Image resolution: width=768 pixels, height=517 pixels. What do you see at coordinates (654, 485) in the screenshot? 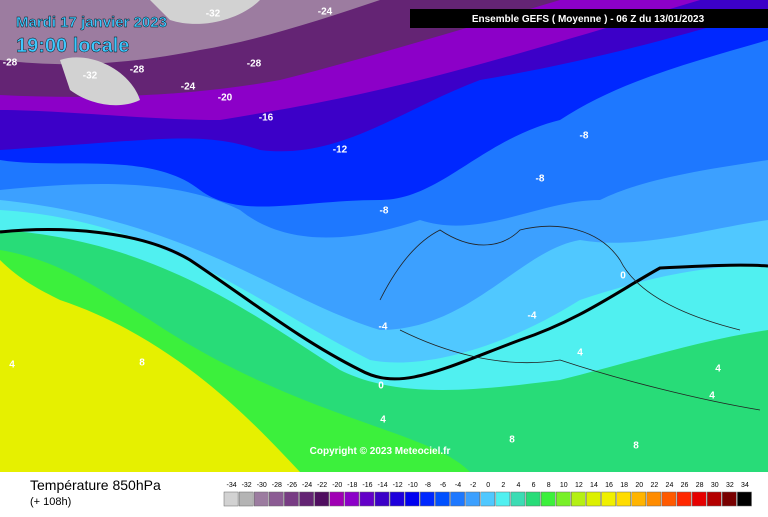
I see `colorbar-label: 22` at bounding box center [654, 485].